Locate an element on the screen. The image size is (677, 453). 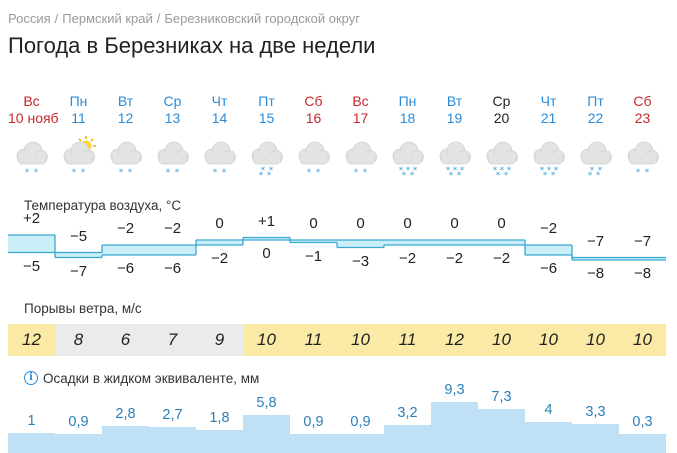
wind-gust-cell: 11 is located at coordinates (407, 340).